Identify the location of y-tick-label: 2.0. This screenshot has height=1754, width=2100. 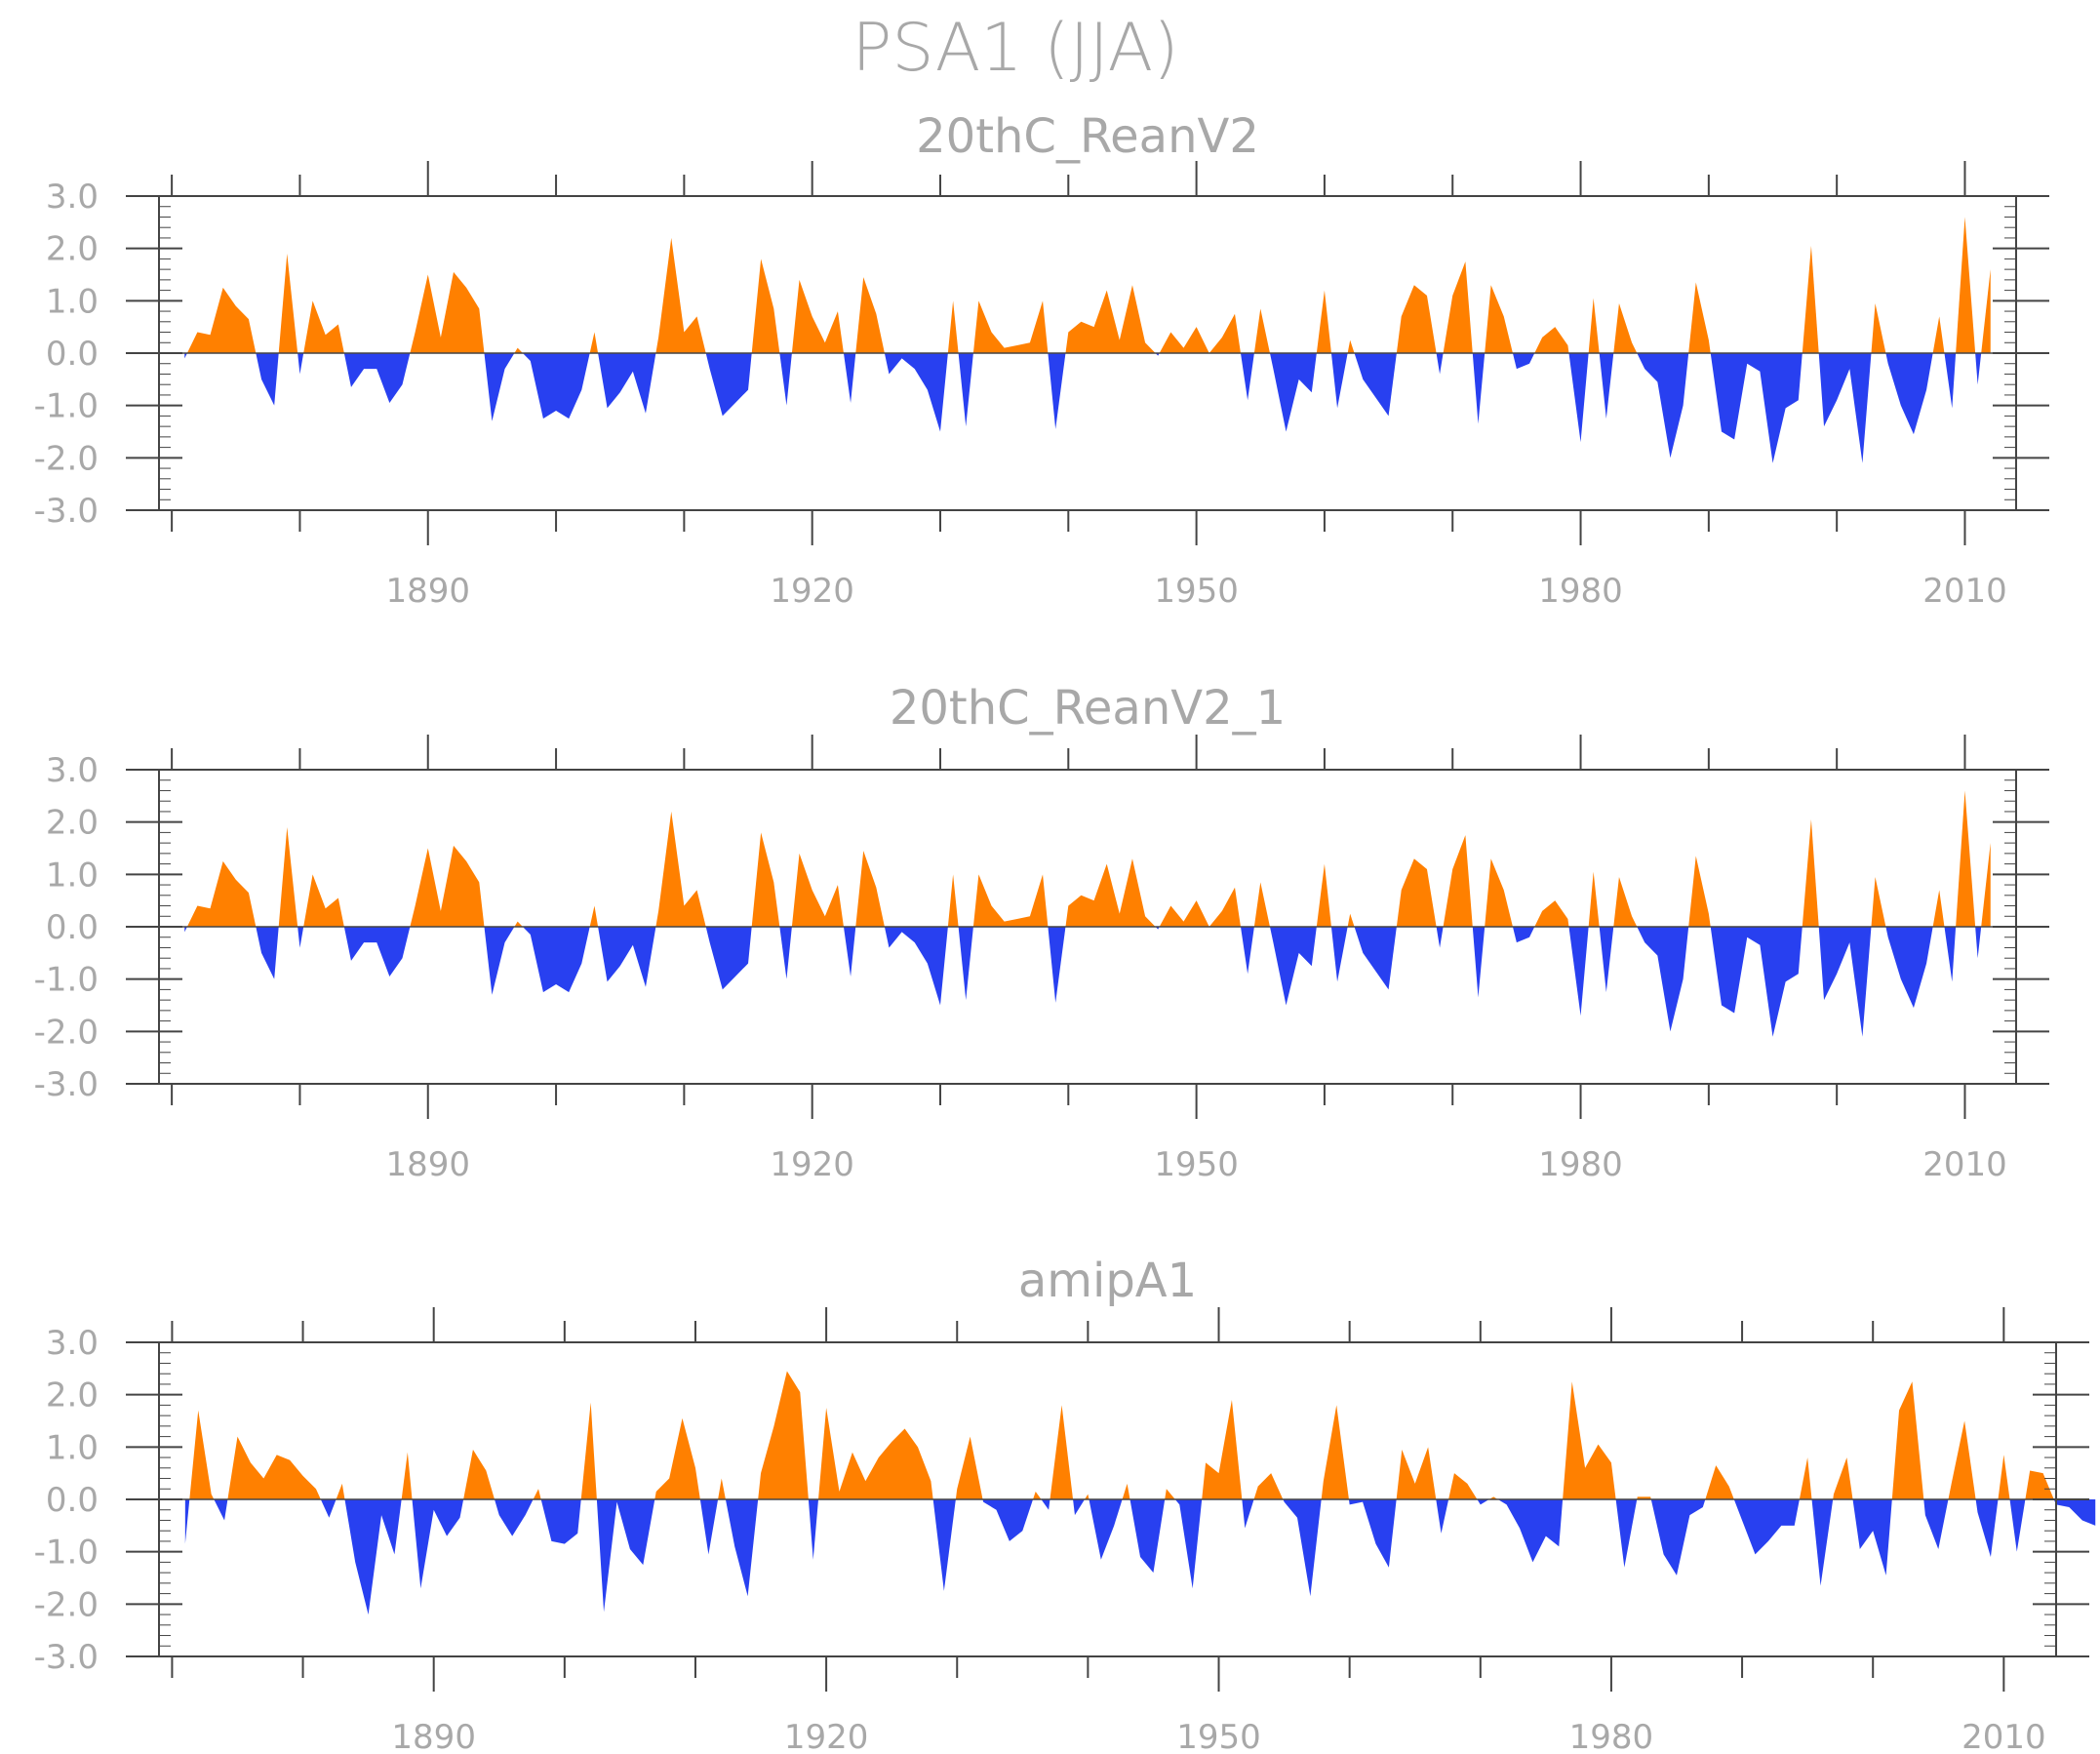
(73, 1395).